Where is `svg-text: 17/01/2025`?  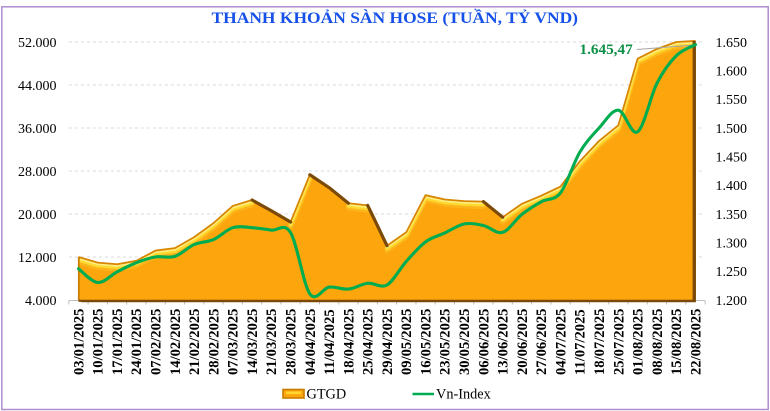
svg-text: 17/01/2025 is located at coordinates (118, 342).